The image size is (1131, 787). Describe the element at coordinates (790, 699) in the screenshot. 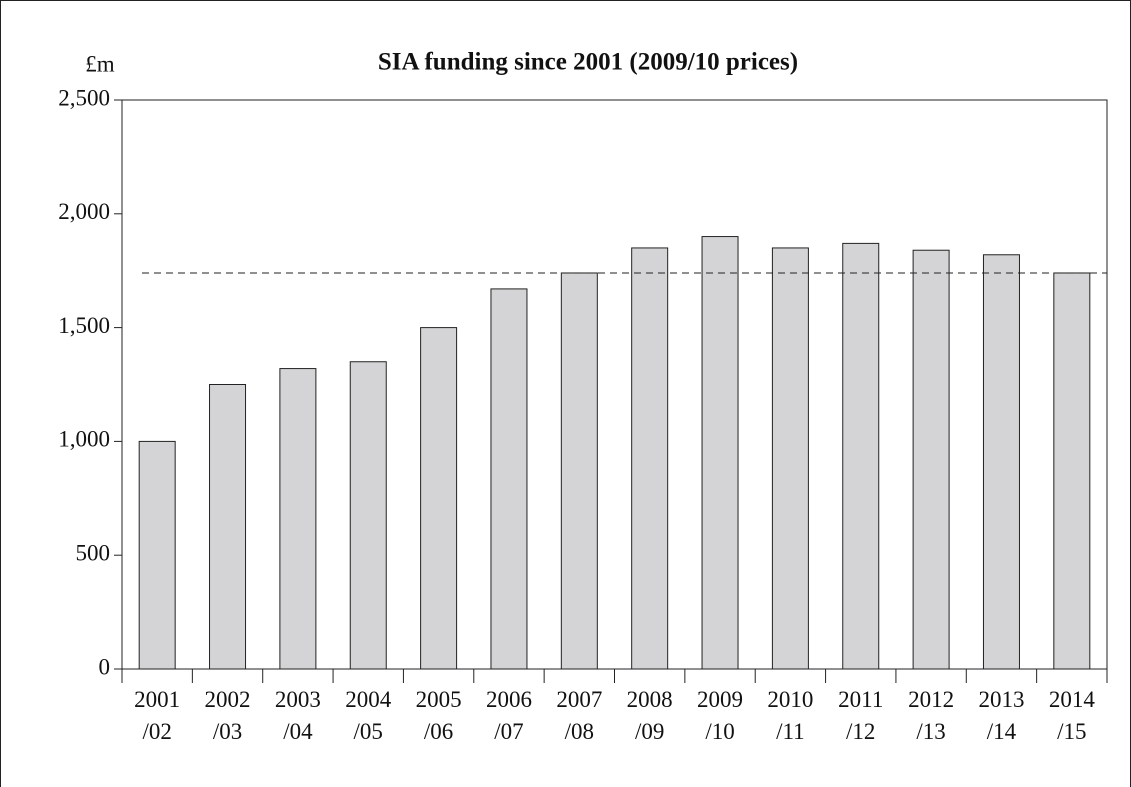

I see `x-tick-label-line: 2010` at that location.